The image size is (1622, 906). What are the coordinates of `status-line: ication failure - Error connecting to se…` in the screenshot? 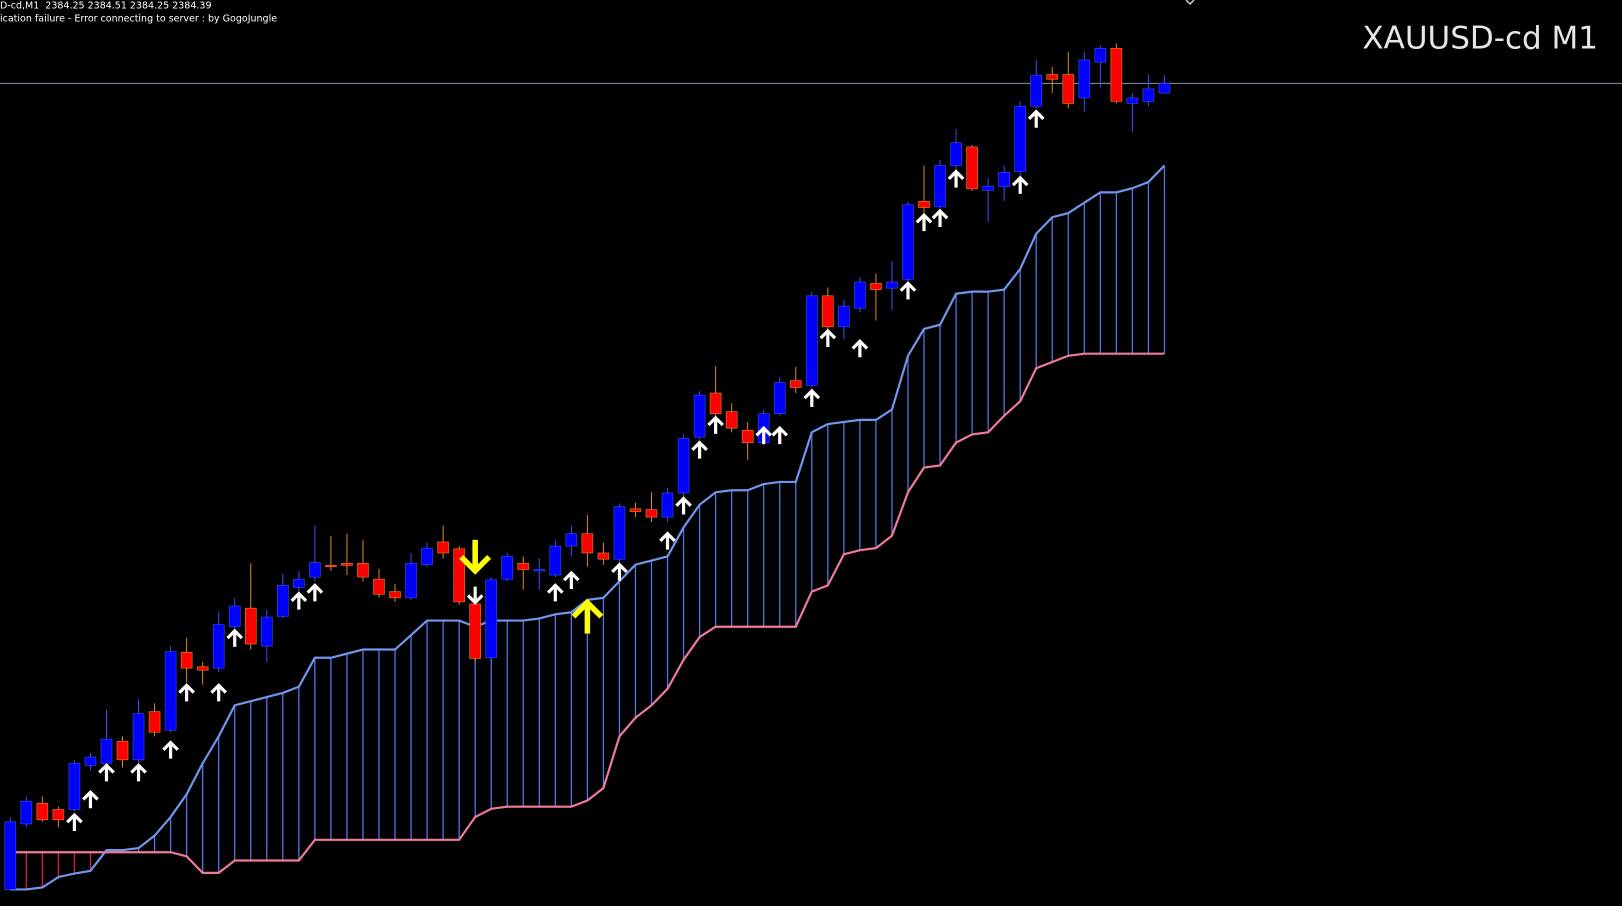 It's located at (138, 19).